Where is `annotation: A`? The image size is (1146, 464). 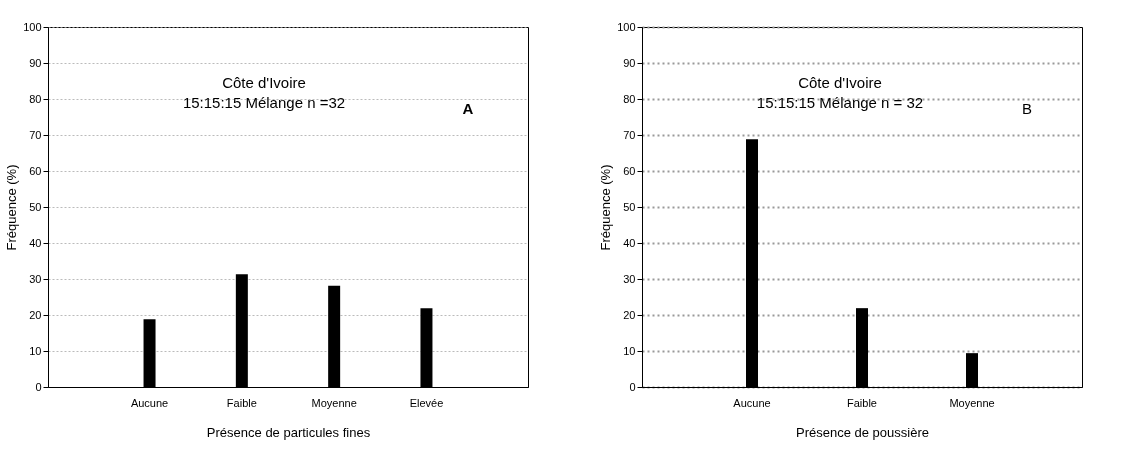
annotation: A is located at coordinates (468, 108).